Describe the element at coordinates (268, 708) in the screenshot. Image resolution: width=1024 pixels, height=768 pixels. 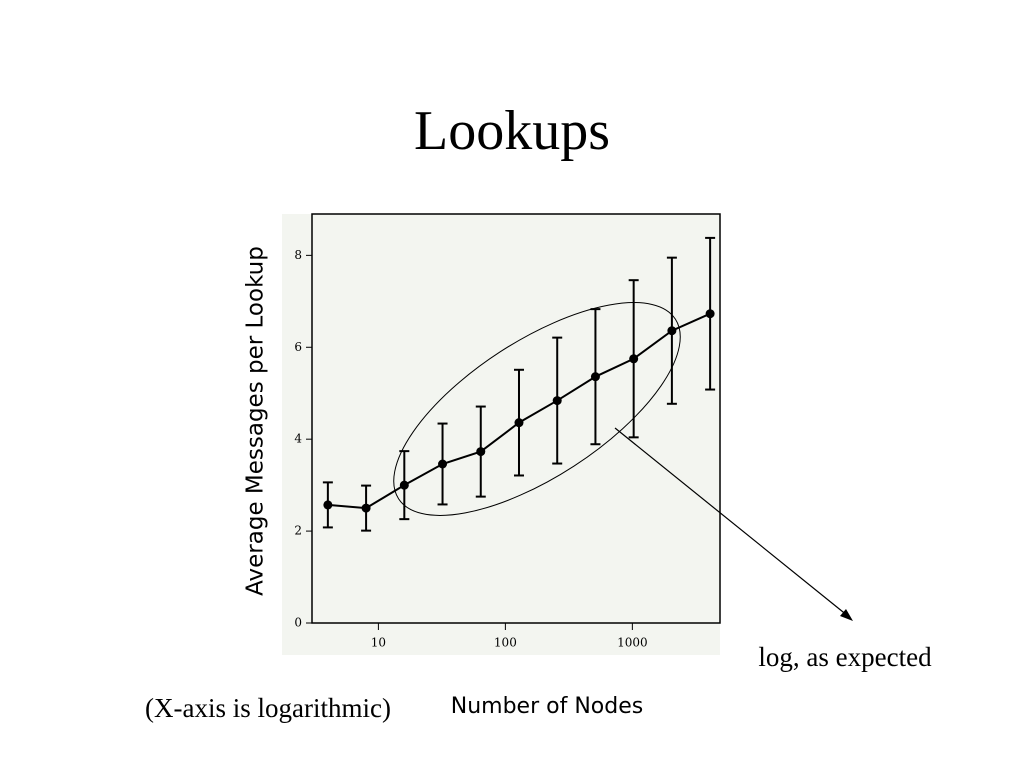
I see `annotation: (X-axis is logarithmic)` at that location.